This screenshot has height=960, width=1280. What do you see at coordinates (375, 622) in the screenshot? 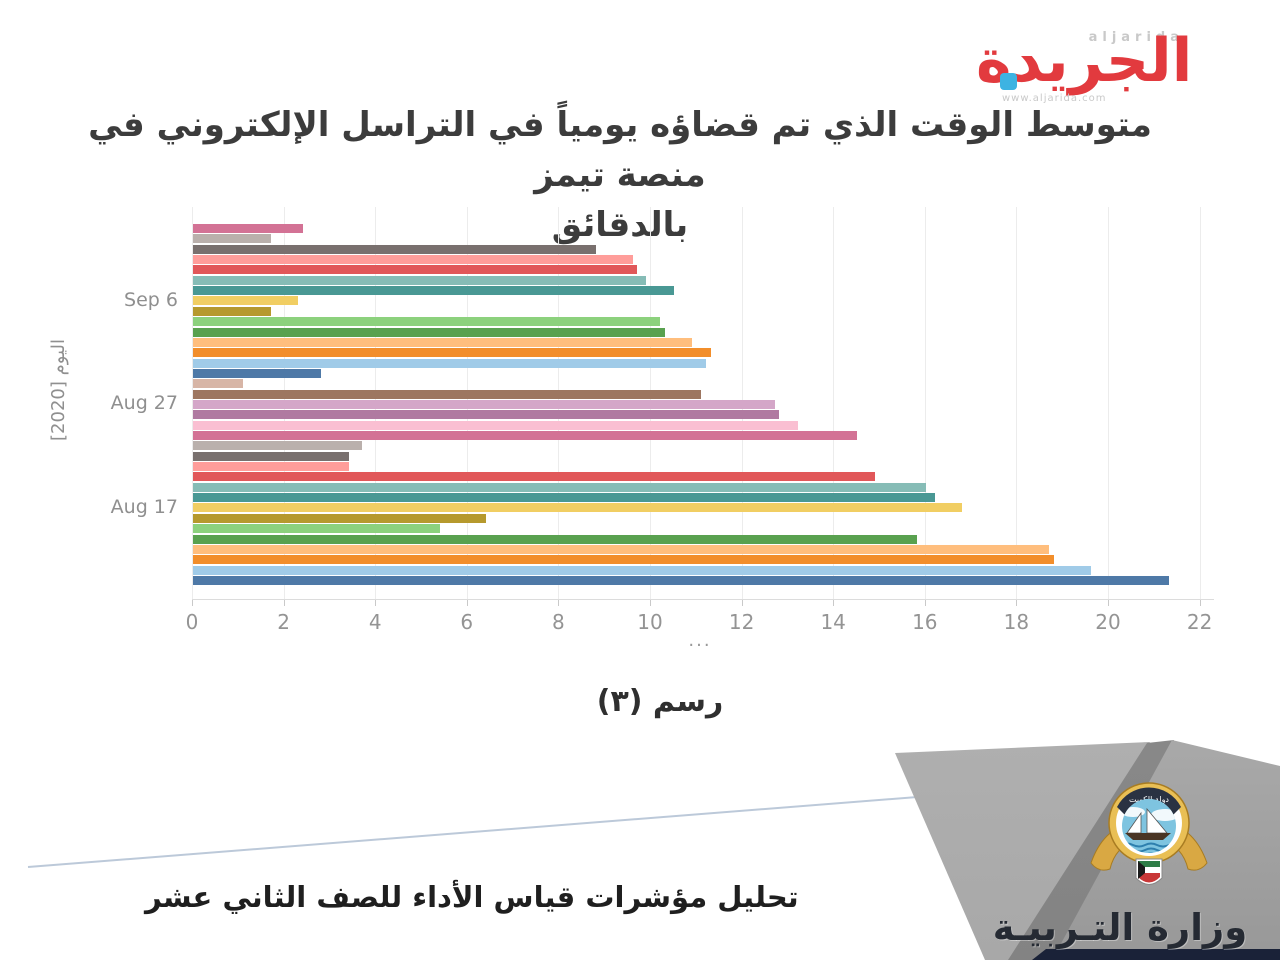
I see `x-axis-tick-label: 4` at bounding box center [375, 622].